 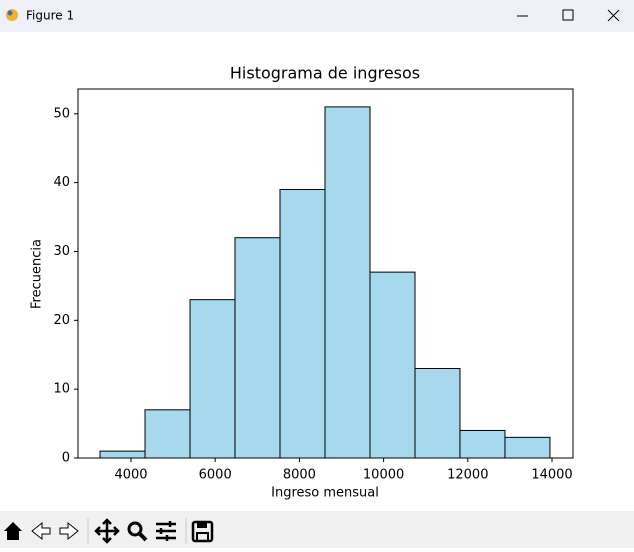 What do you see at coordinates (130, 475) in the screenshot?
I see `x-tick-label: 4000` at bounding box center [130, 475].